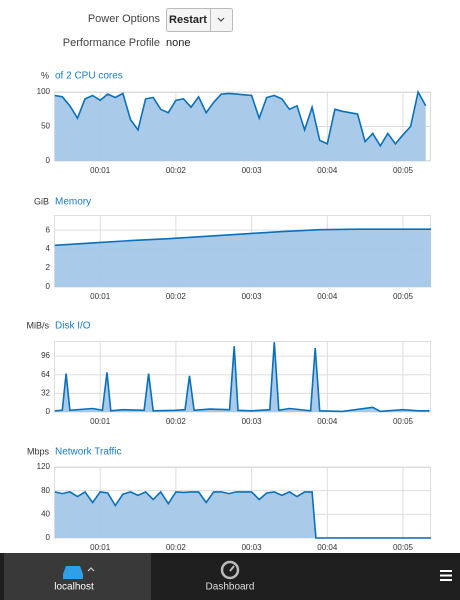  I want to click on unit-label: MiB/s, so click(38, 325).